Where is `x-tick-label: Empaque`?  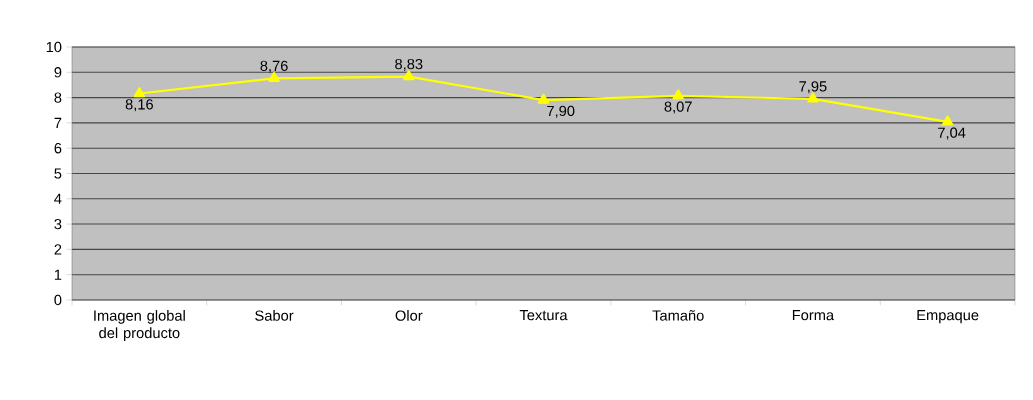
x-tick-label: Empaque is located at coordinates (948, 317).